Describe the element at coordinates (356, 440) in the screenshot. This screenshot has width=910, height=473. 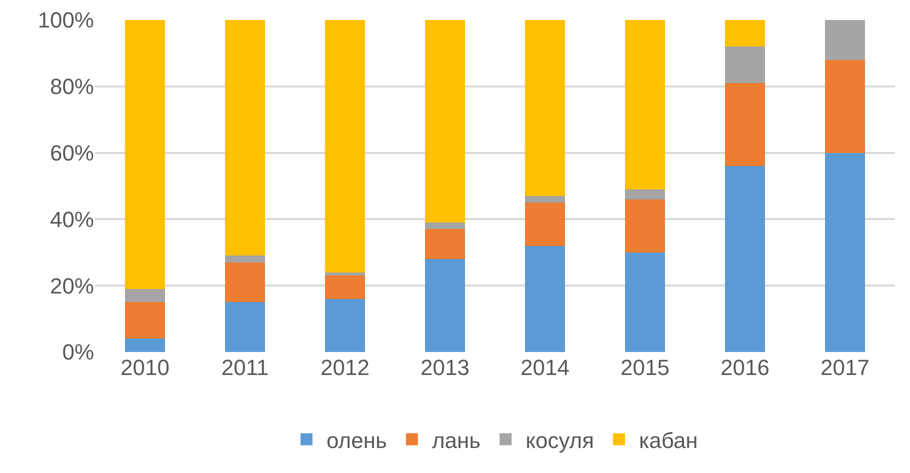
I see `legend-label: олень` at that location.